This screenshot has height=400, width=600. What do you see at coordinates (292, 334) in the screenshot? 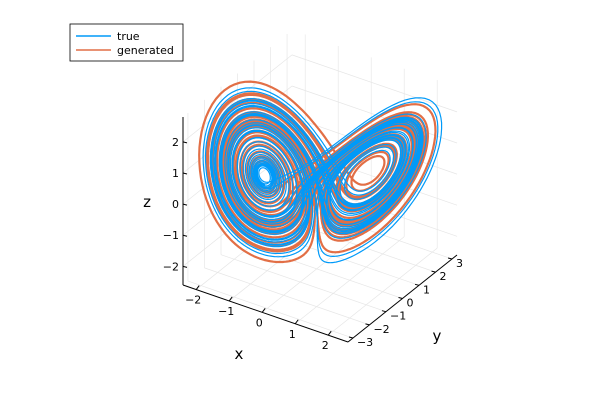
I see `x-tick-label: 1` at bounding box center [292, 334].